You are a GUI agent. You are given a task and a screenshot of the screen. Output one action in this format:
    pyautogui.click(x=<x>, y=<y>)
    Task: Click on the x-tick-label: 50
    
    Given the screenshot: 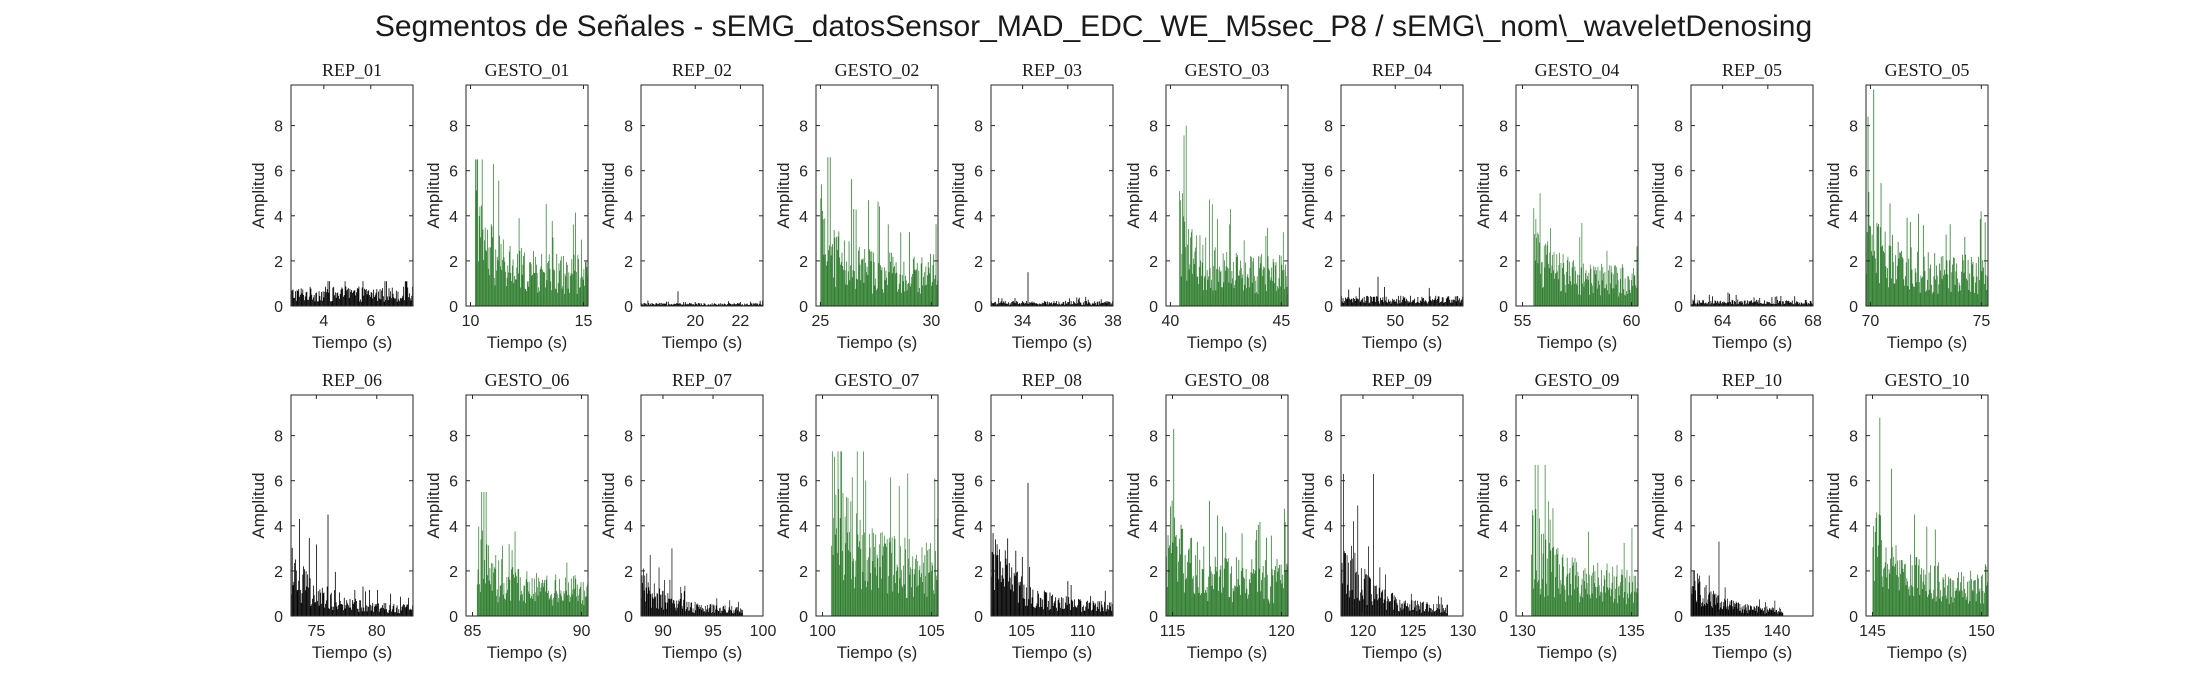 What is the action you would take?
    pyautogui.click(x=1395, y=321)
    